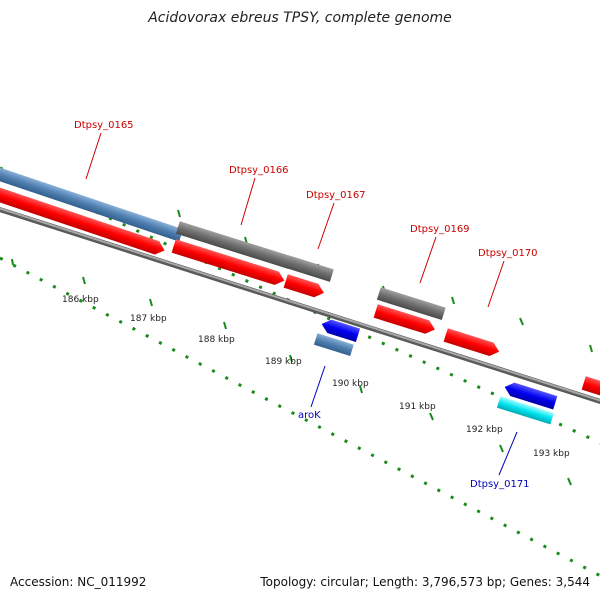  I want to click on leader-arok, so click(318, 386).